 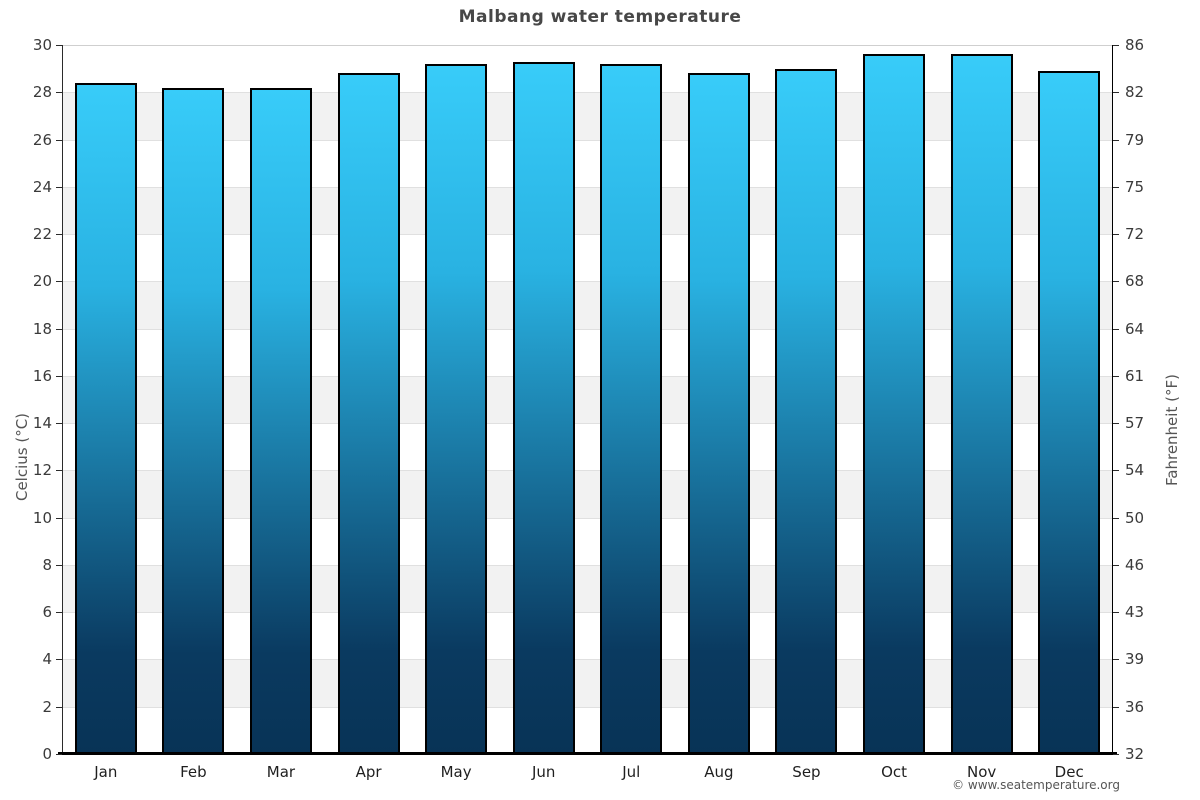 I want to click on fahrenheit-tick-label: 72, so click(x=1135, y=234).